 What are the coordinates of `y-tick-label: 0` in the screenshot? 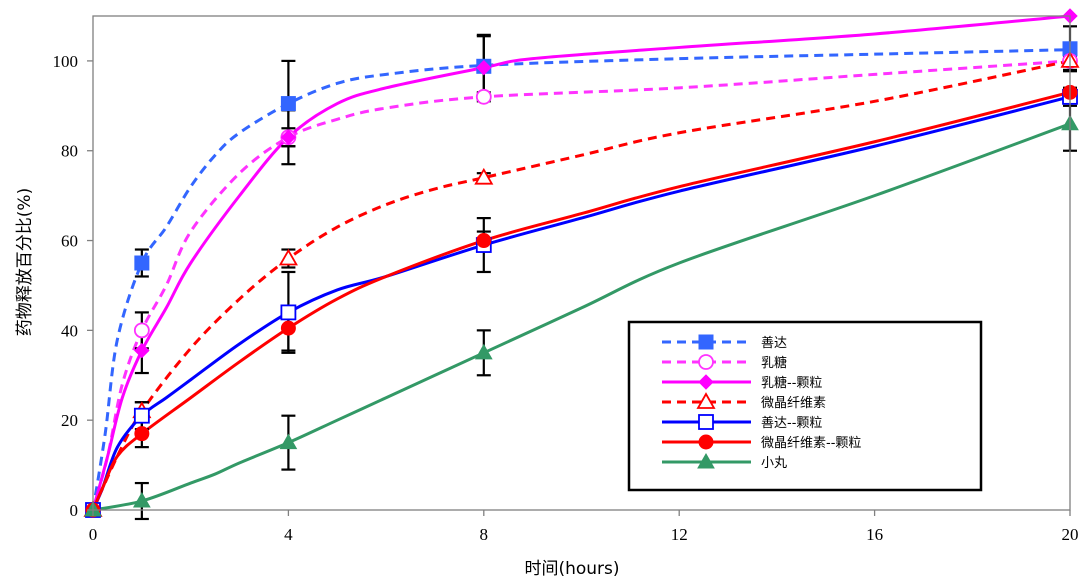 It's located at (74, 510).